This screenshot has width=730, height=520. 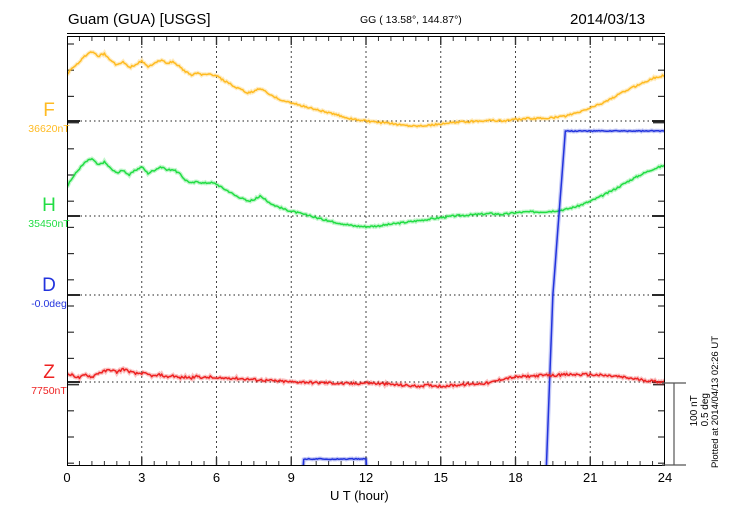 What do you see at coordinates (49, 224) in the screenshot?
I see `component-value-H: 35450nT` at bounding box center [49, 224].